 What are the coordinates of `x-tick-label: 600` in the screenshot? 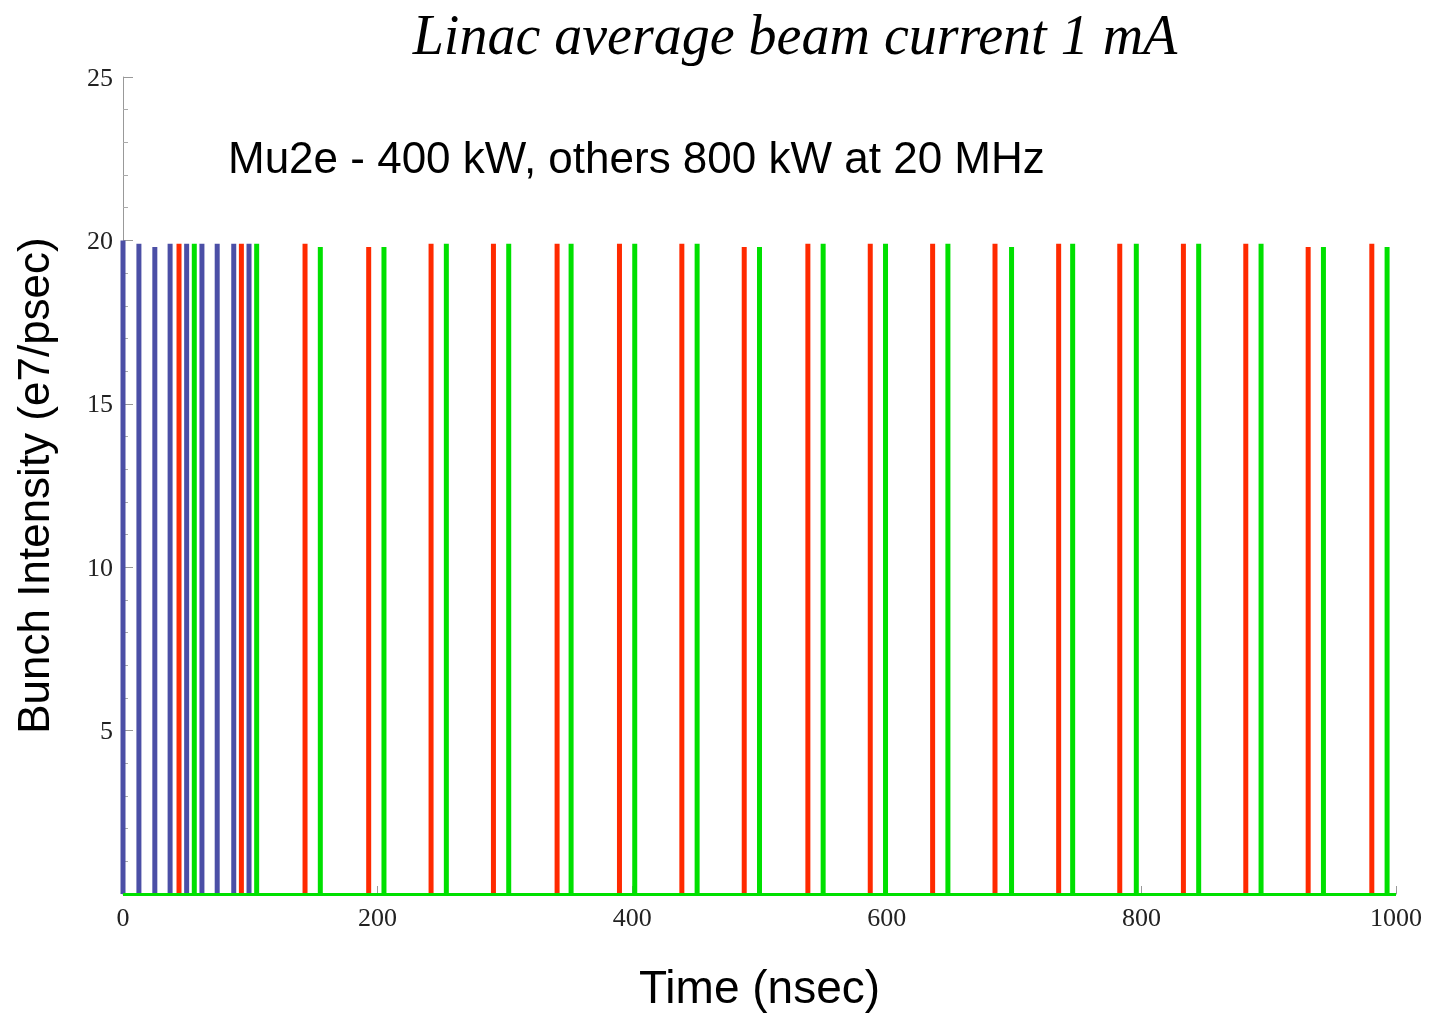 It's located at (887, 917).